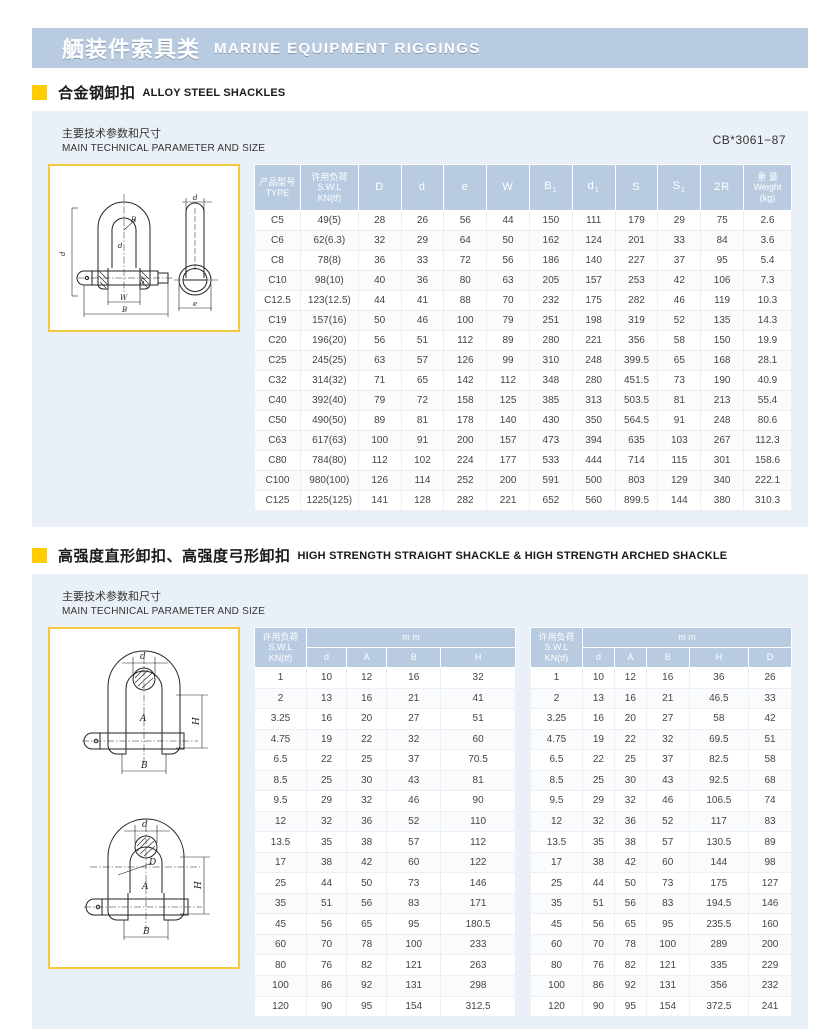 This screenshot has height=1029, width=830. Describe the element at coordinates (719, 903) in the screenshot. I see `table-cell: 194.5` at that location.